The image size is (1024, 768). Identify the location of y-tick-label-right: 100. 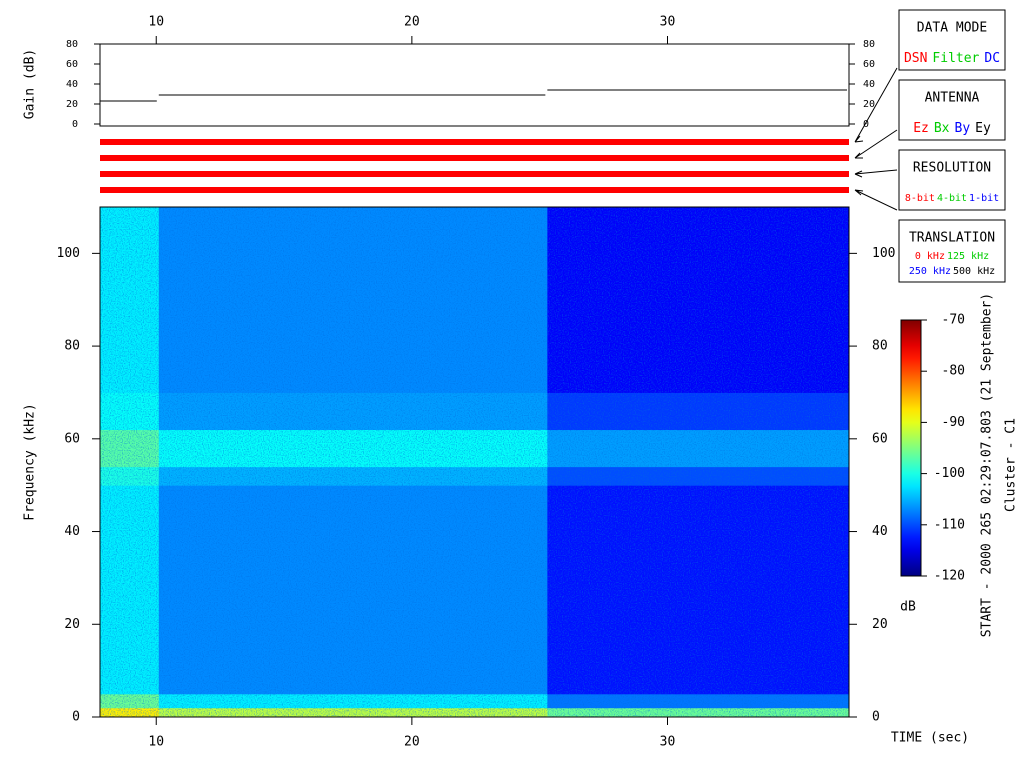
(883, 253).